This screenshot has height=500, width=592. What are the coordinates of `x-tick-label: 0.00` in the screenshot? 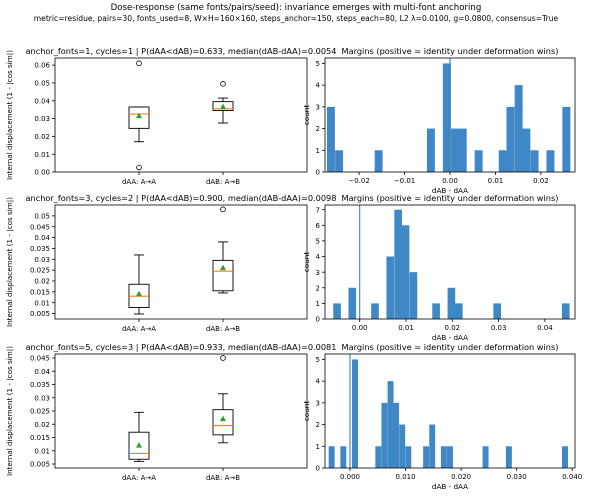 It's located at (360, 328).